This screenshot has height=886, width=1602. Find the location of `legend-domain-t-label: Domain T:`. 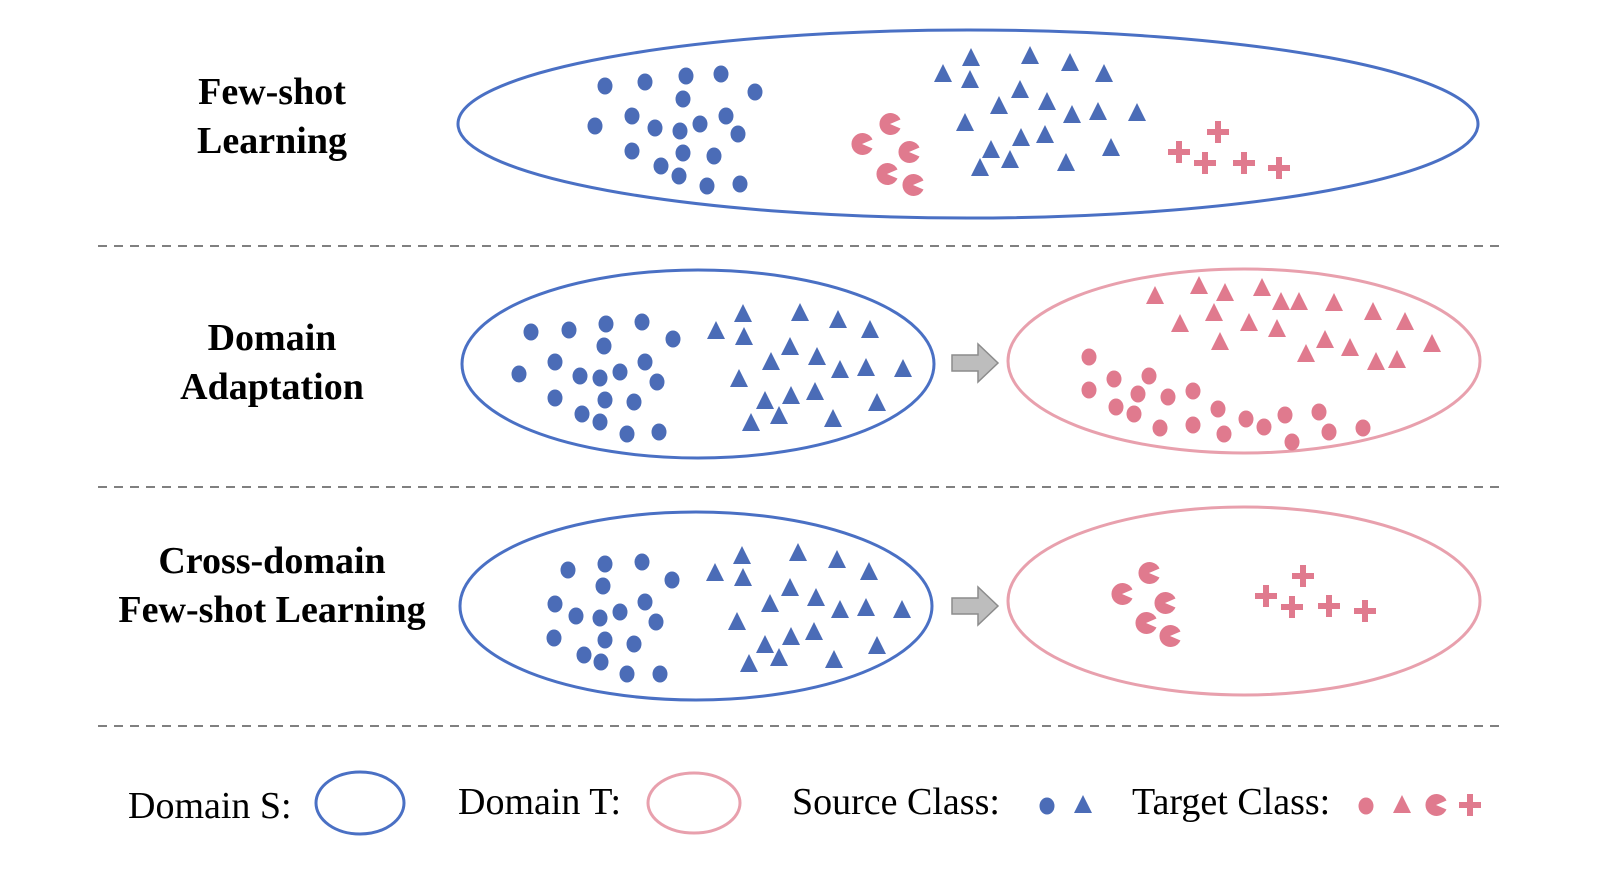

legend-domain-t-label: Domain T: is located at coordinates (539, 802).